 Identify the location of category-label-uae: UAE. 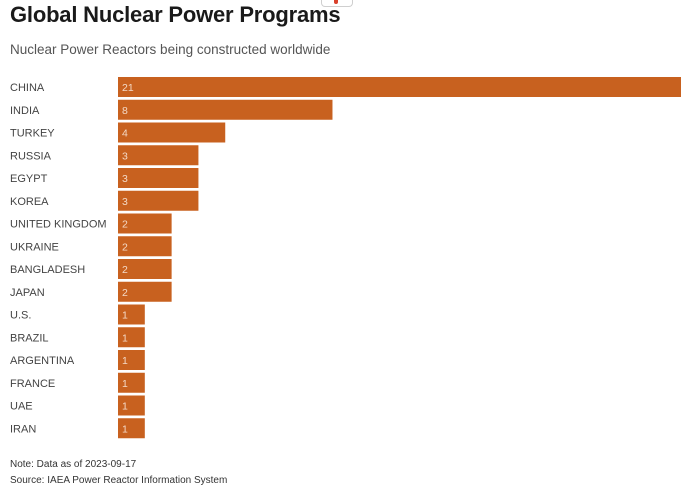
(21, 407).